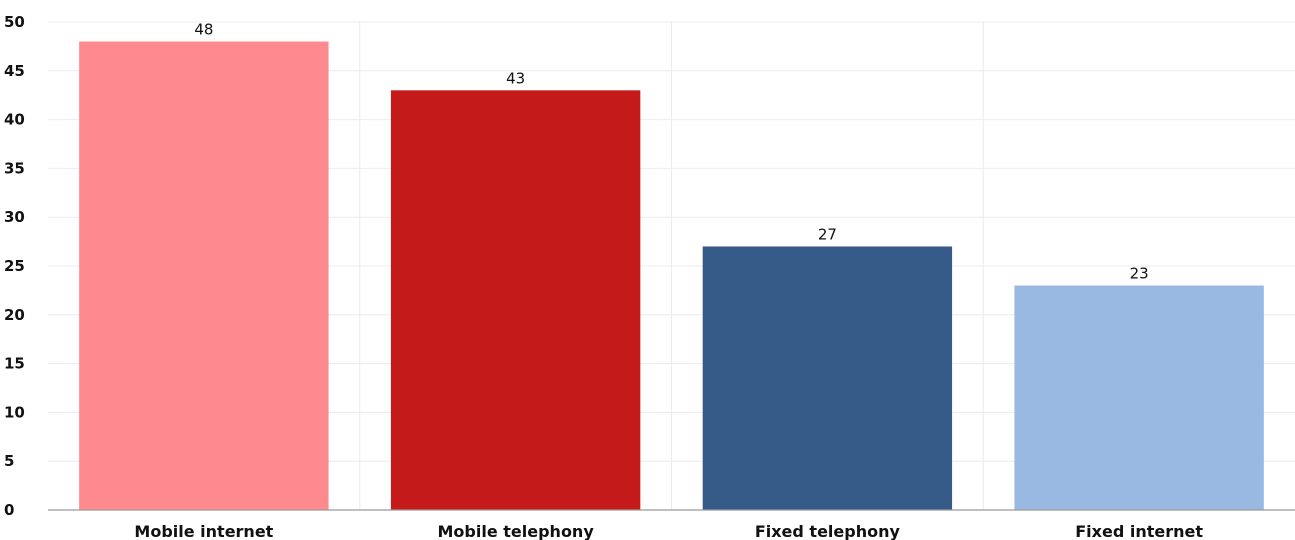  What do you see at coordinates (14, 71) in the screenshot?
I see `y-tick-label: 45` at bounding box center [14, 71].